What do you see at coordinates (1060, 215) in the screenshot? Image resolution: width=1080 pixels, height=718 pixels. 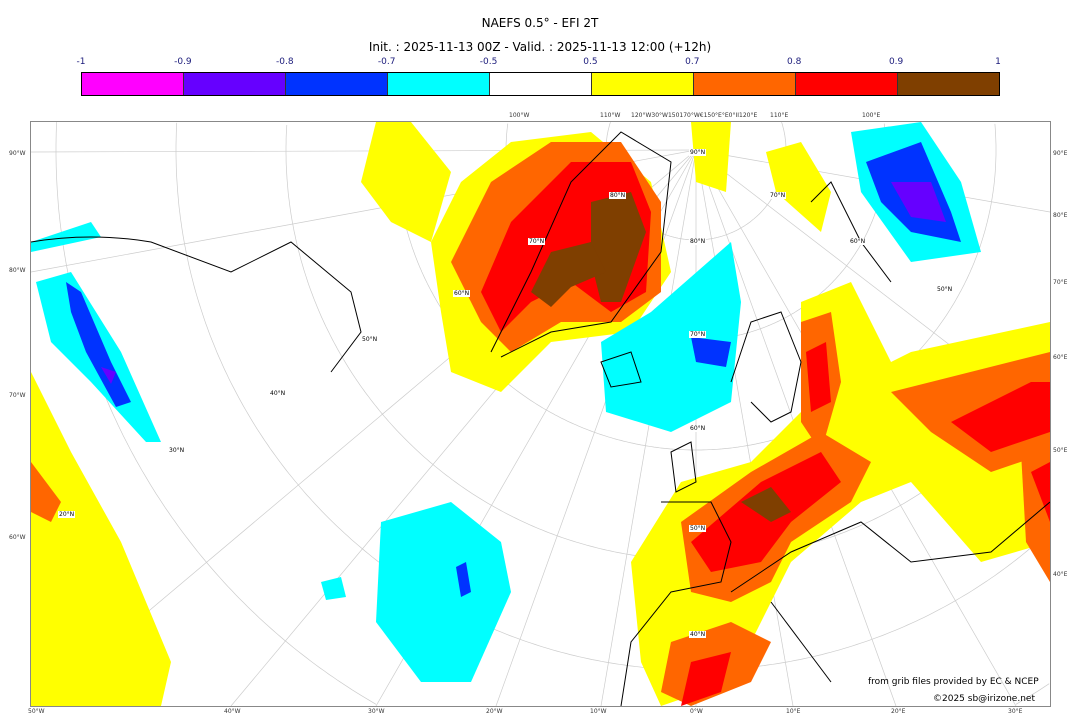 I see `right-lon-label: 80°E` at bounding box center [1060, 215].